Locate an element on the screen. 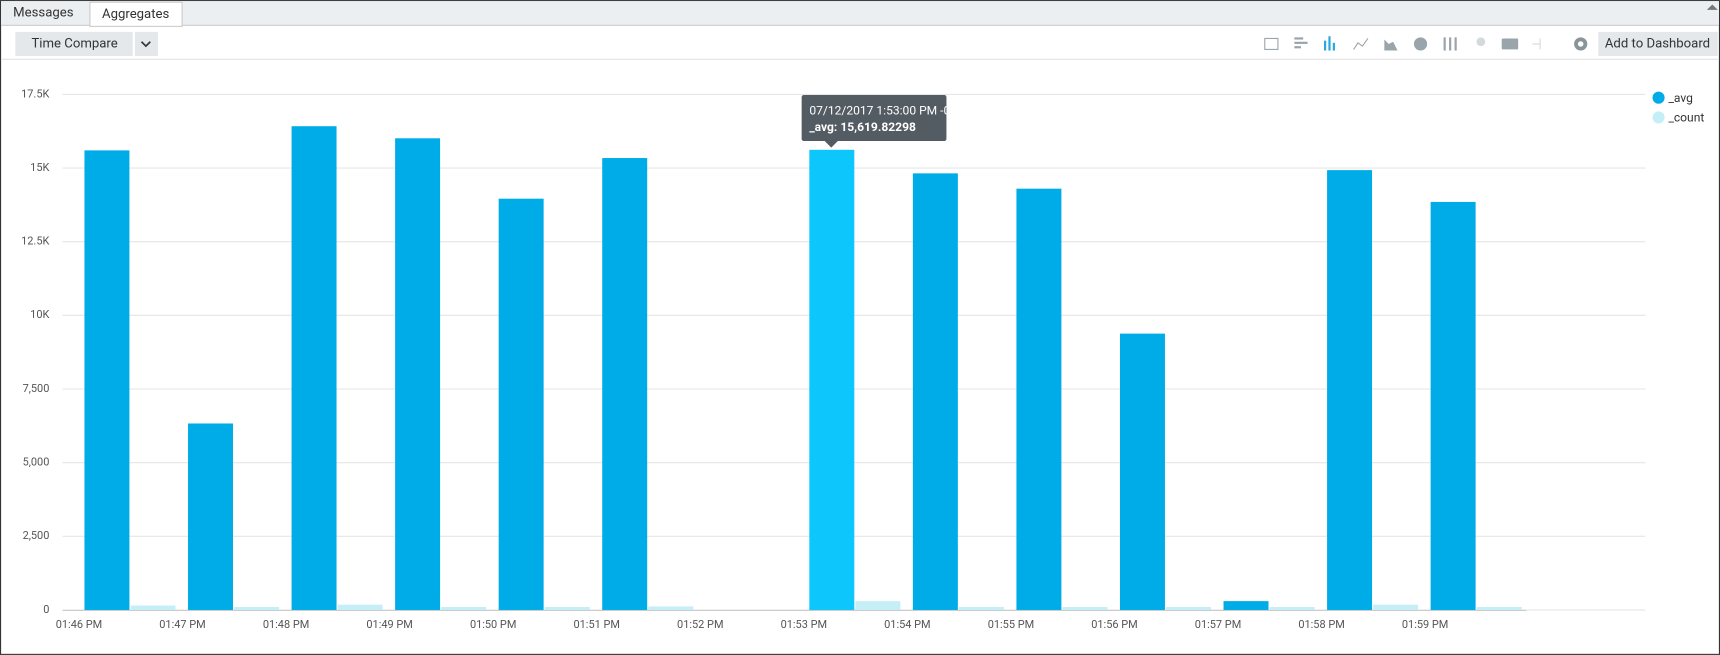  x-tick-label: 01:46 PM is located at coordinates (79, 624).